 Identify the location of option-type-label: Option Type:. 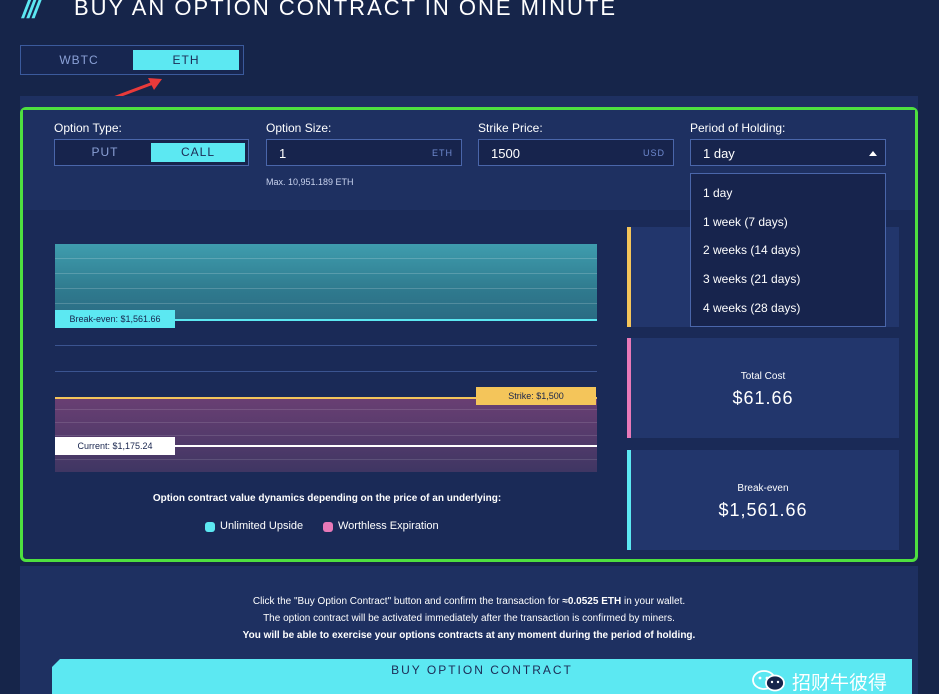
(88, 128).